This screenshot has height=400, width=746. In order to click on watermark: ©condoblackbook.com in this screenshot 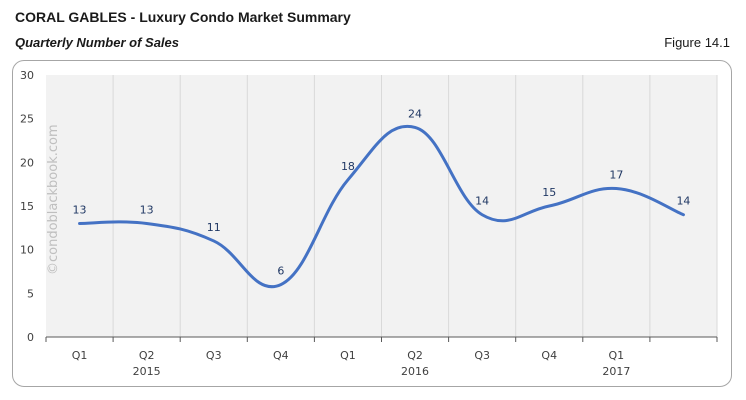, I will do `click(53, 199)`.